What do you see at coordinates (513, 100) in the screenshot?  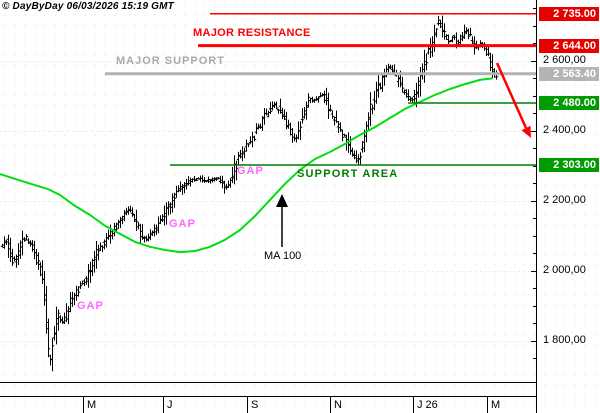 I see `downtrend-arrow` at bounding box center [513, 100].